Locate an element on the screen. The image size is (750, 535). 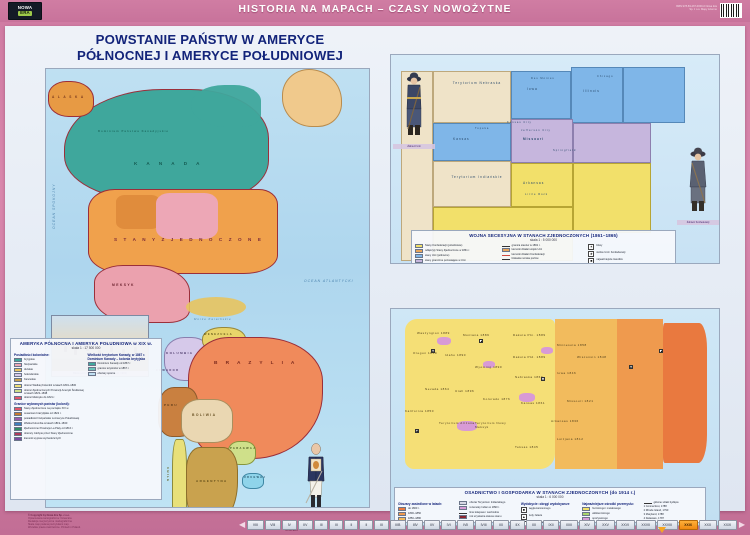
legend-item: obszary sporne is located at coordinates (123, 374).